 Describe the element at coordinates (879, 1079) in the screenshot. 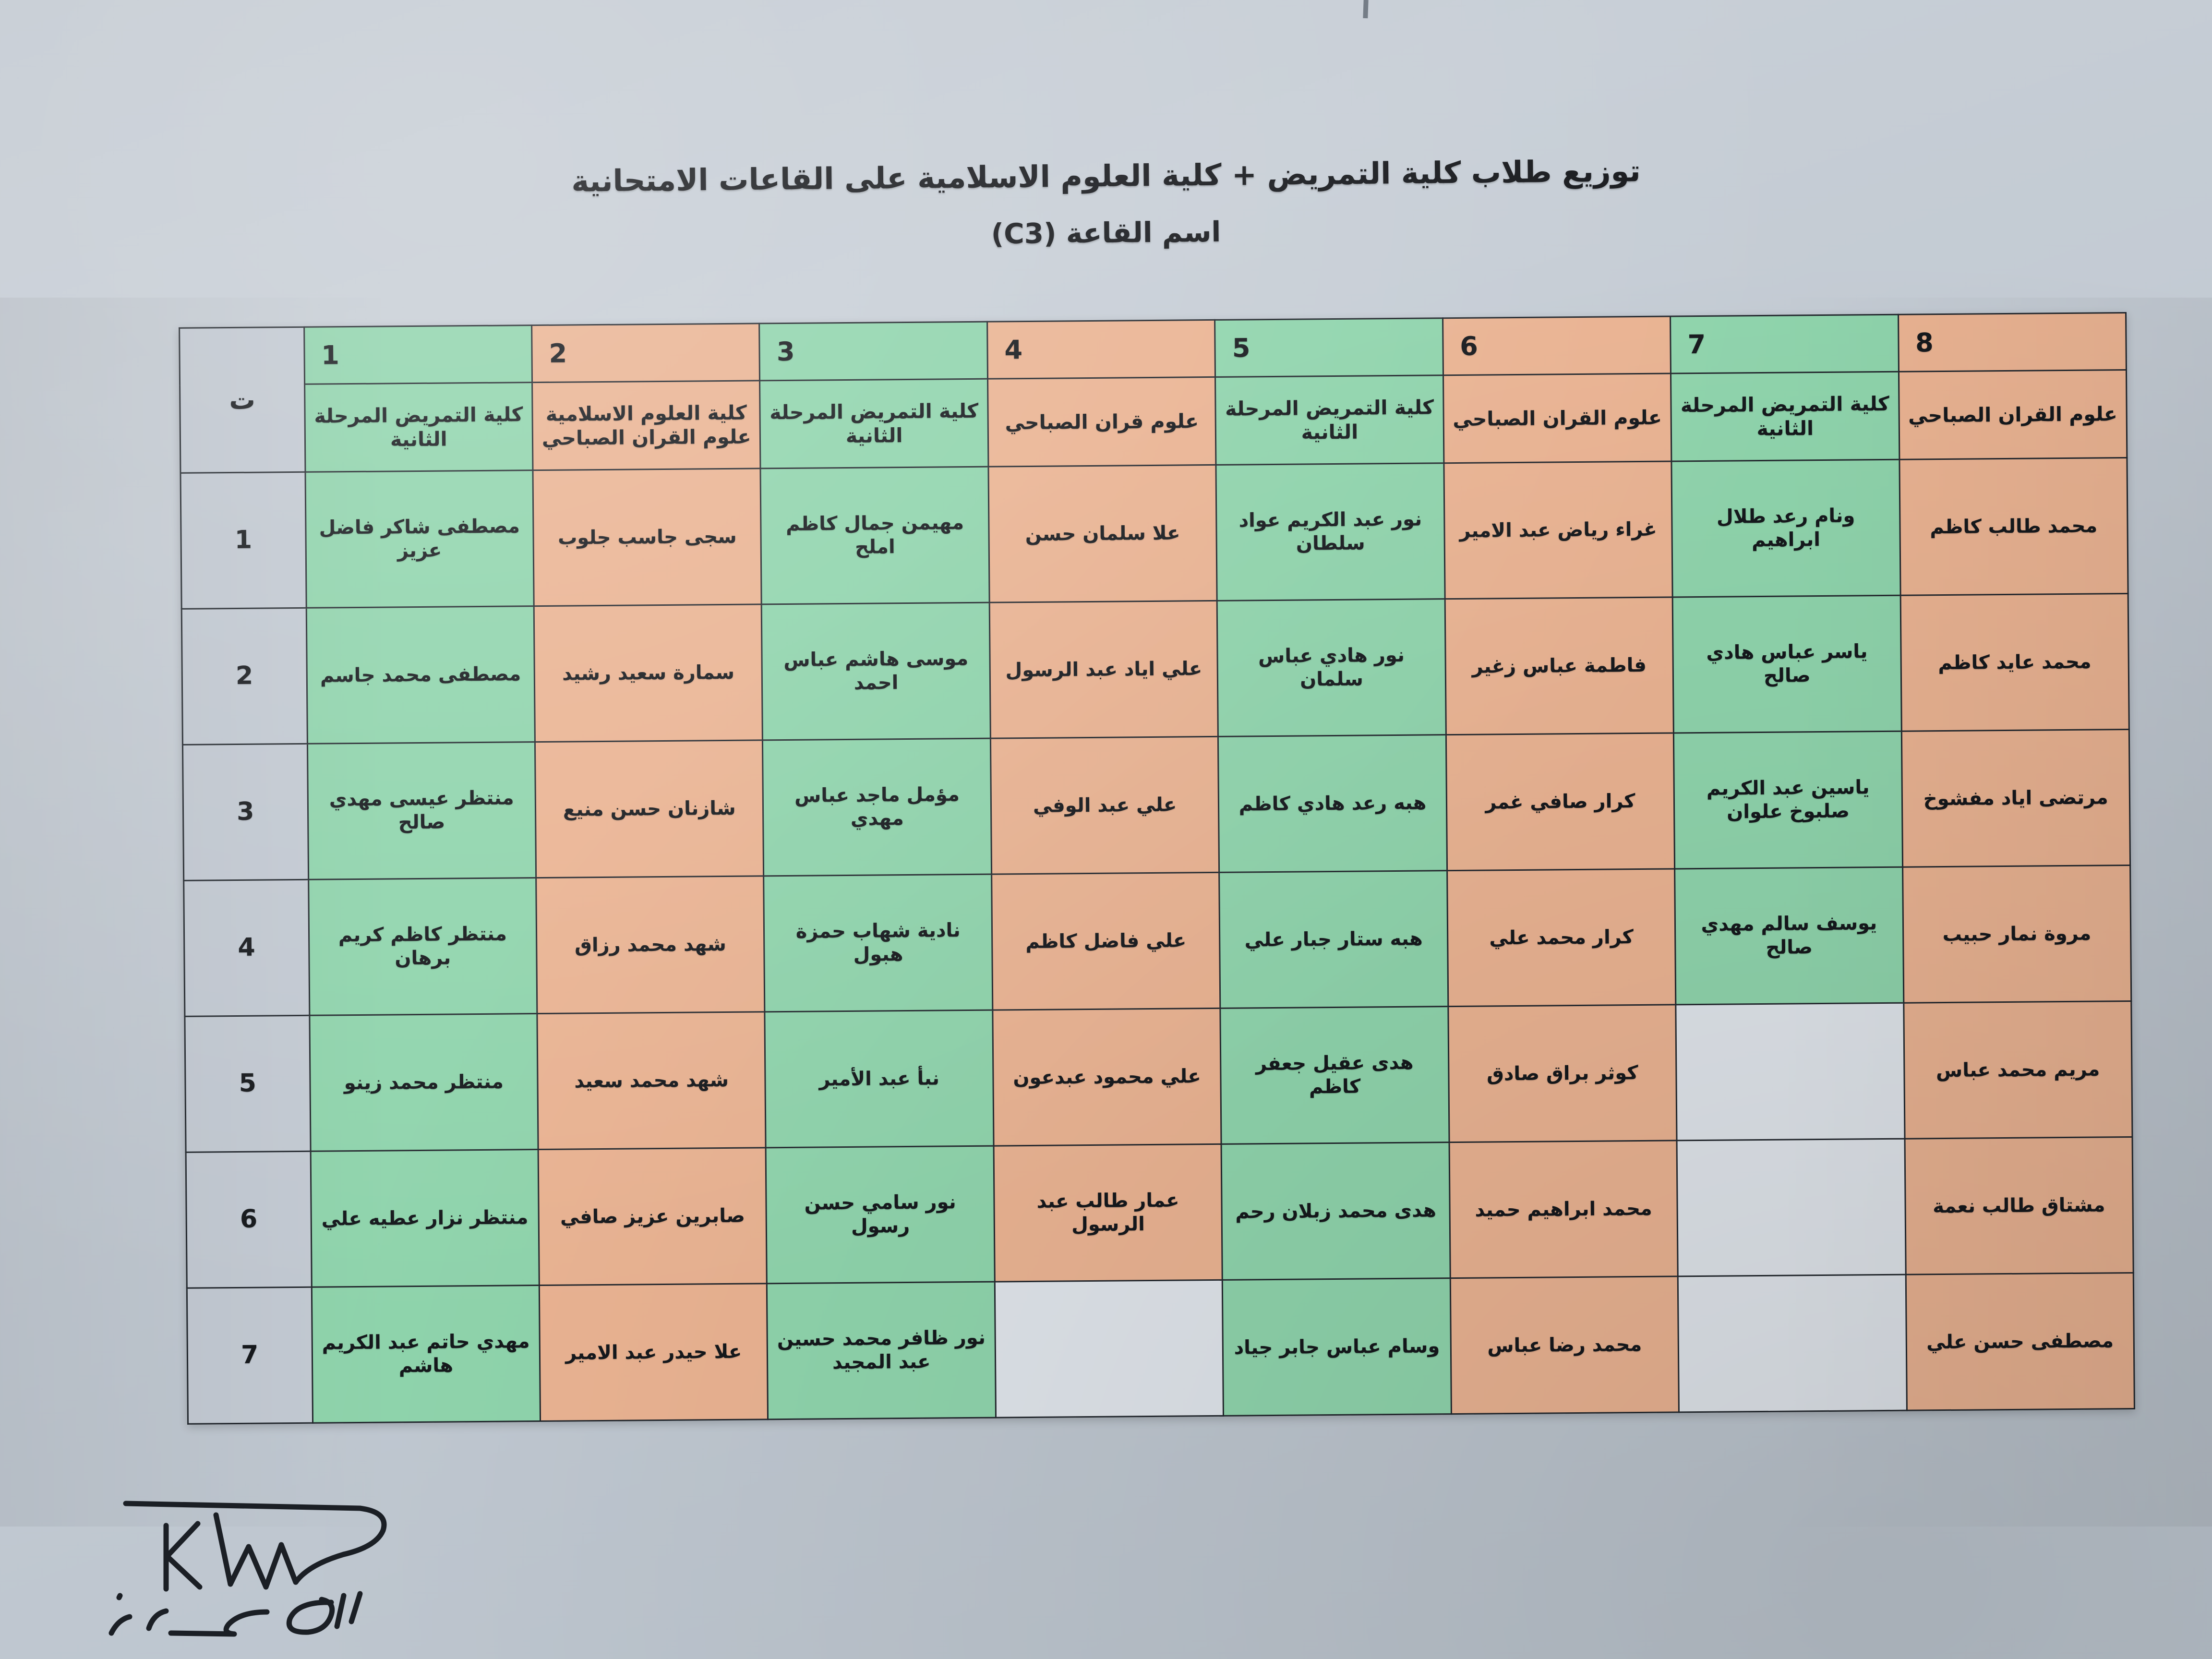

I see `student-name-cell: نبأ عبد الأمير` at that location.